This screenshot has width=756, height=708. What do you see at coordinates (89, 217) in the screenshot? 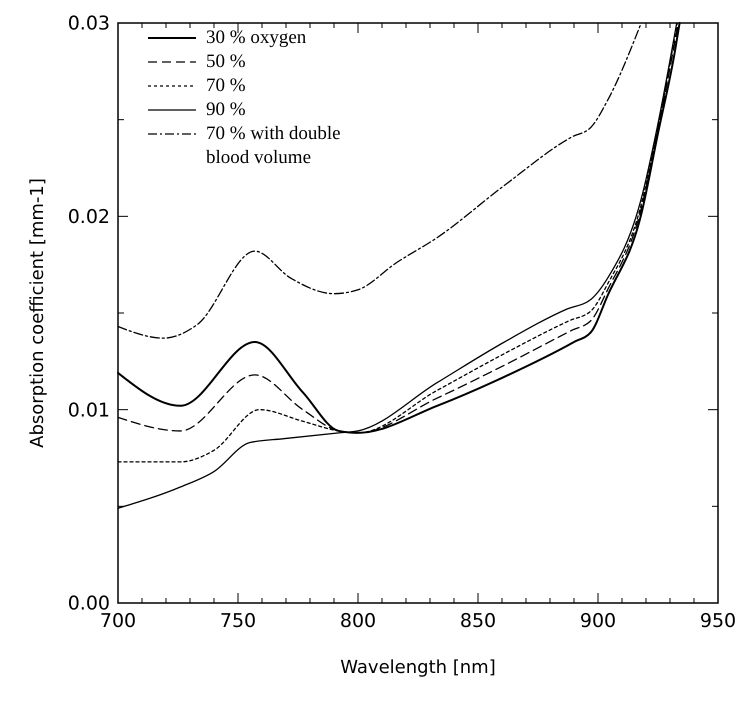
I see `y-tick-label: 0.02` at bounding box center [89, 217].